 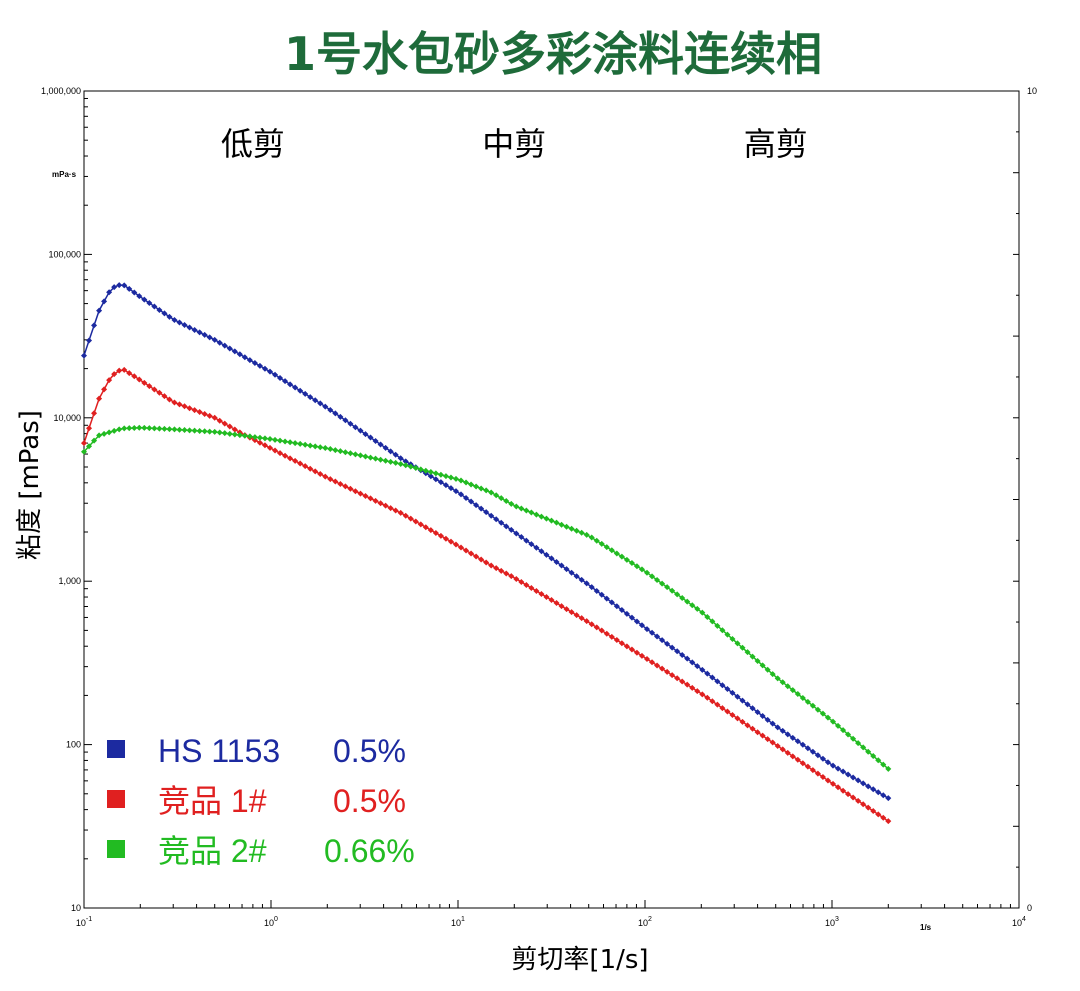 I want to click on legend-series-name: 竞品 2#, so click(x=212, y=851).